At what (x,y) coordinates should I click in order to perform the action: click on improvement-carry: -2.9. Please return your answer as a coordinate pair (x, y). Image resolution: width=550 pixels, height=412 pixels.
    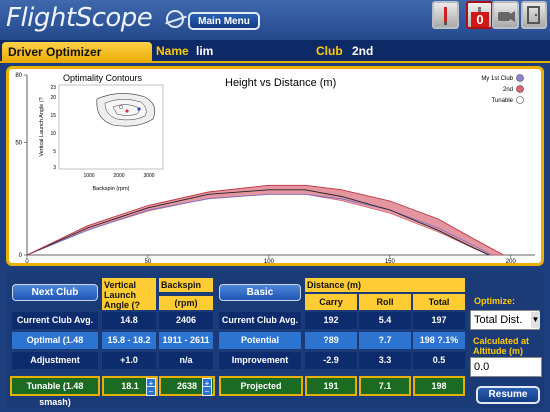
    Looking at the image, I should click on (331, 360).